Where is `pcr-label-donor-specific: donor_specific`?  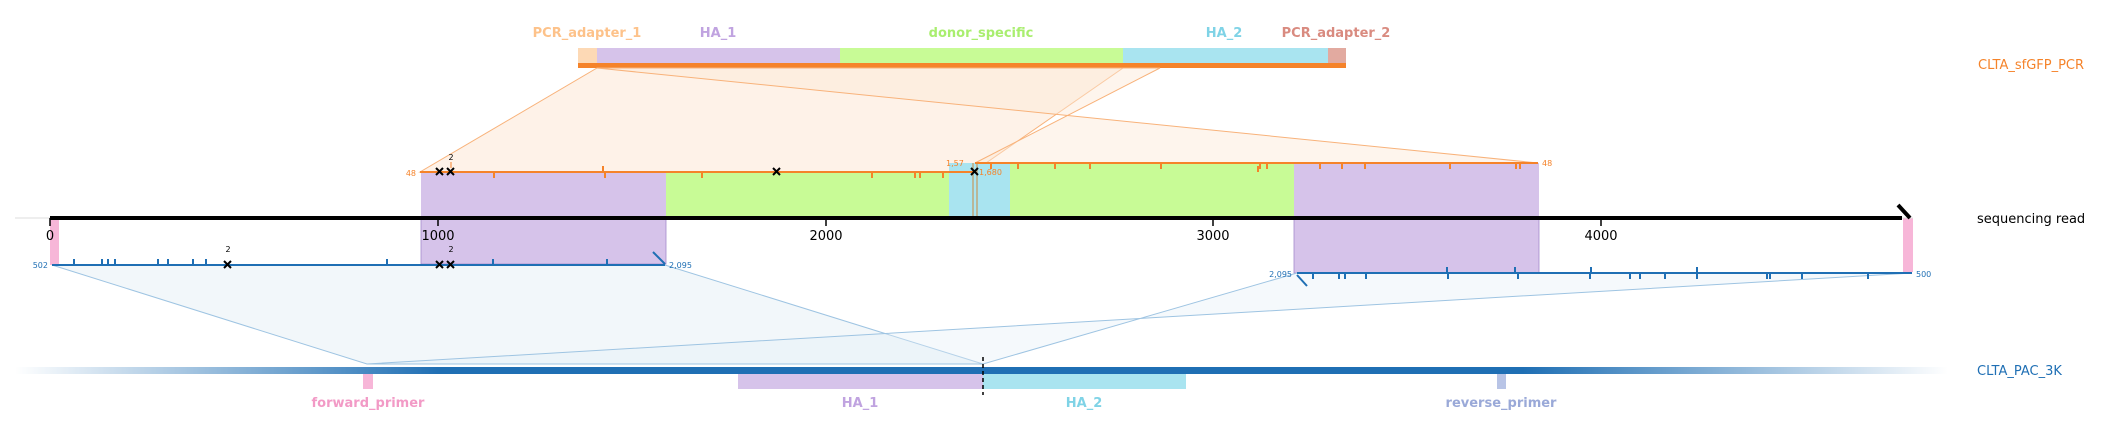
pcr-label-donor-specific: donor_specific is located at coordinates (981, 33).